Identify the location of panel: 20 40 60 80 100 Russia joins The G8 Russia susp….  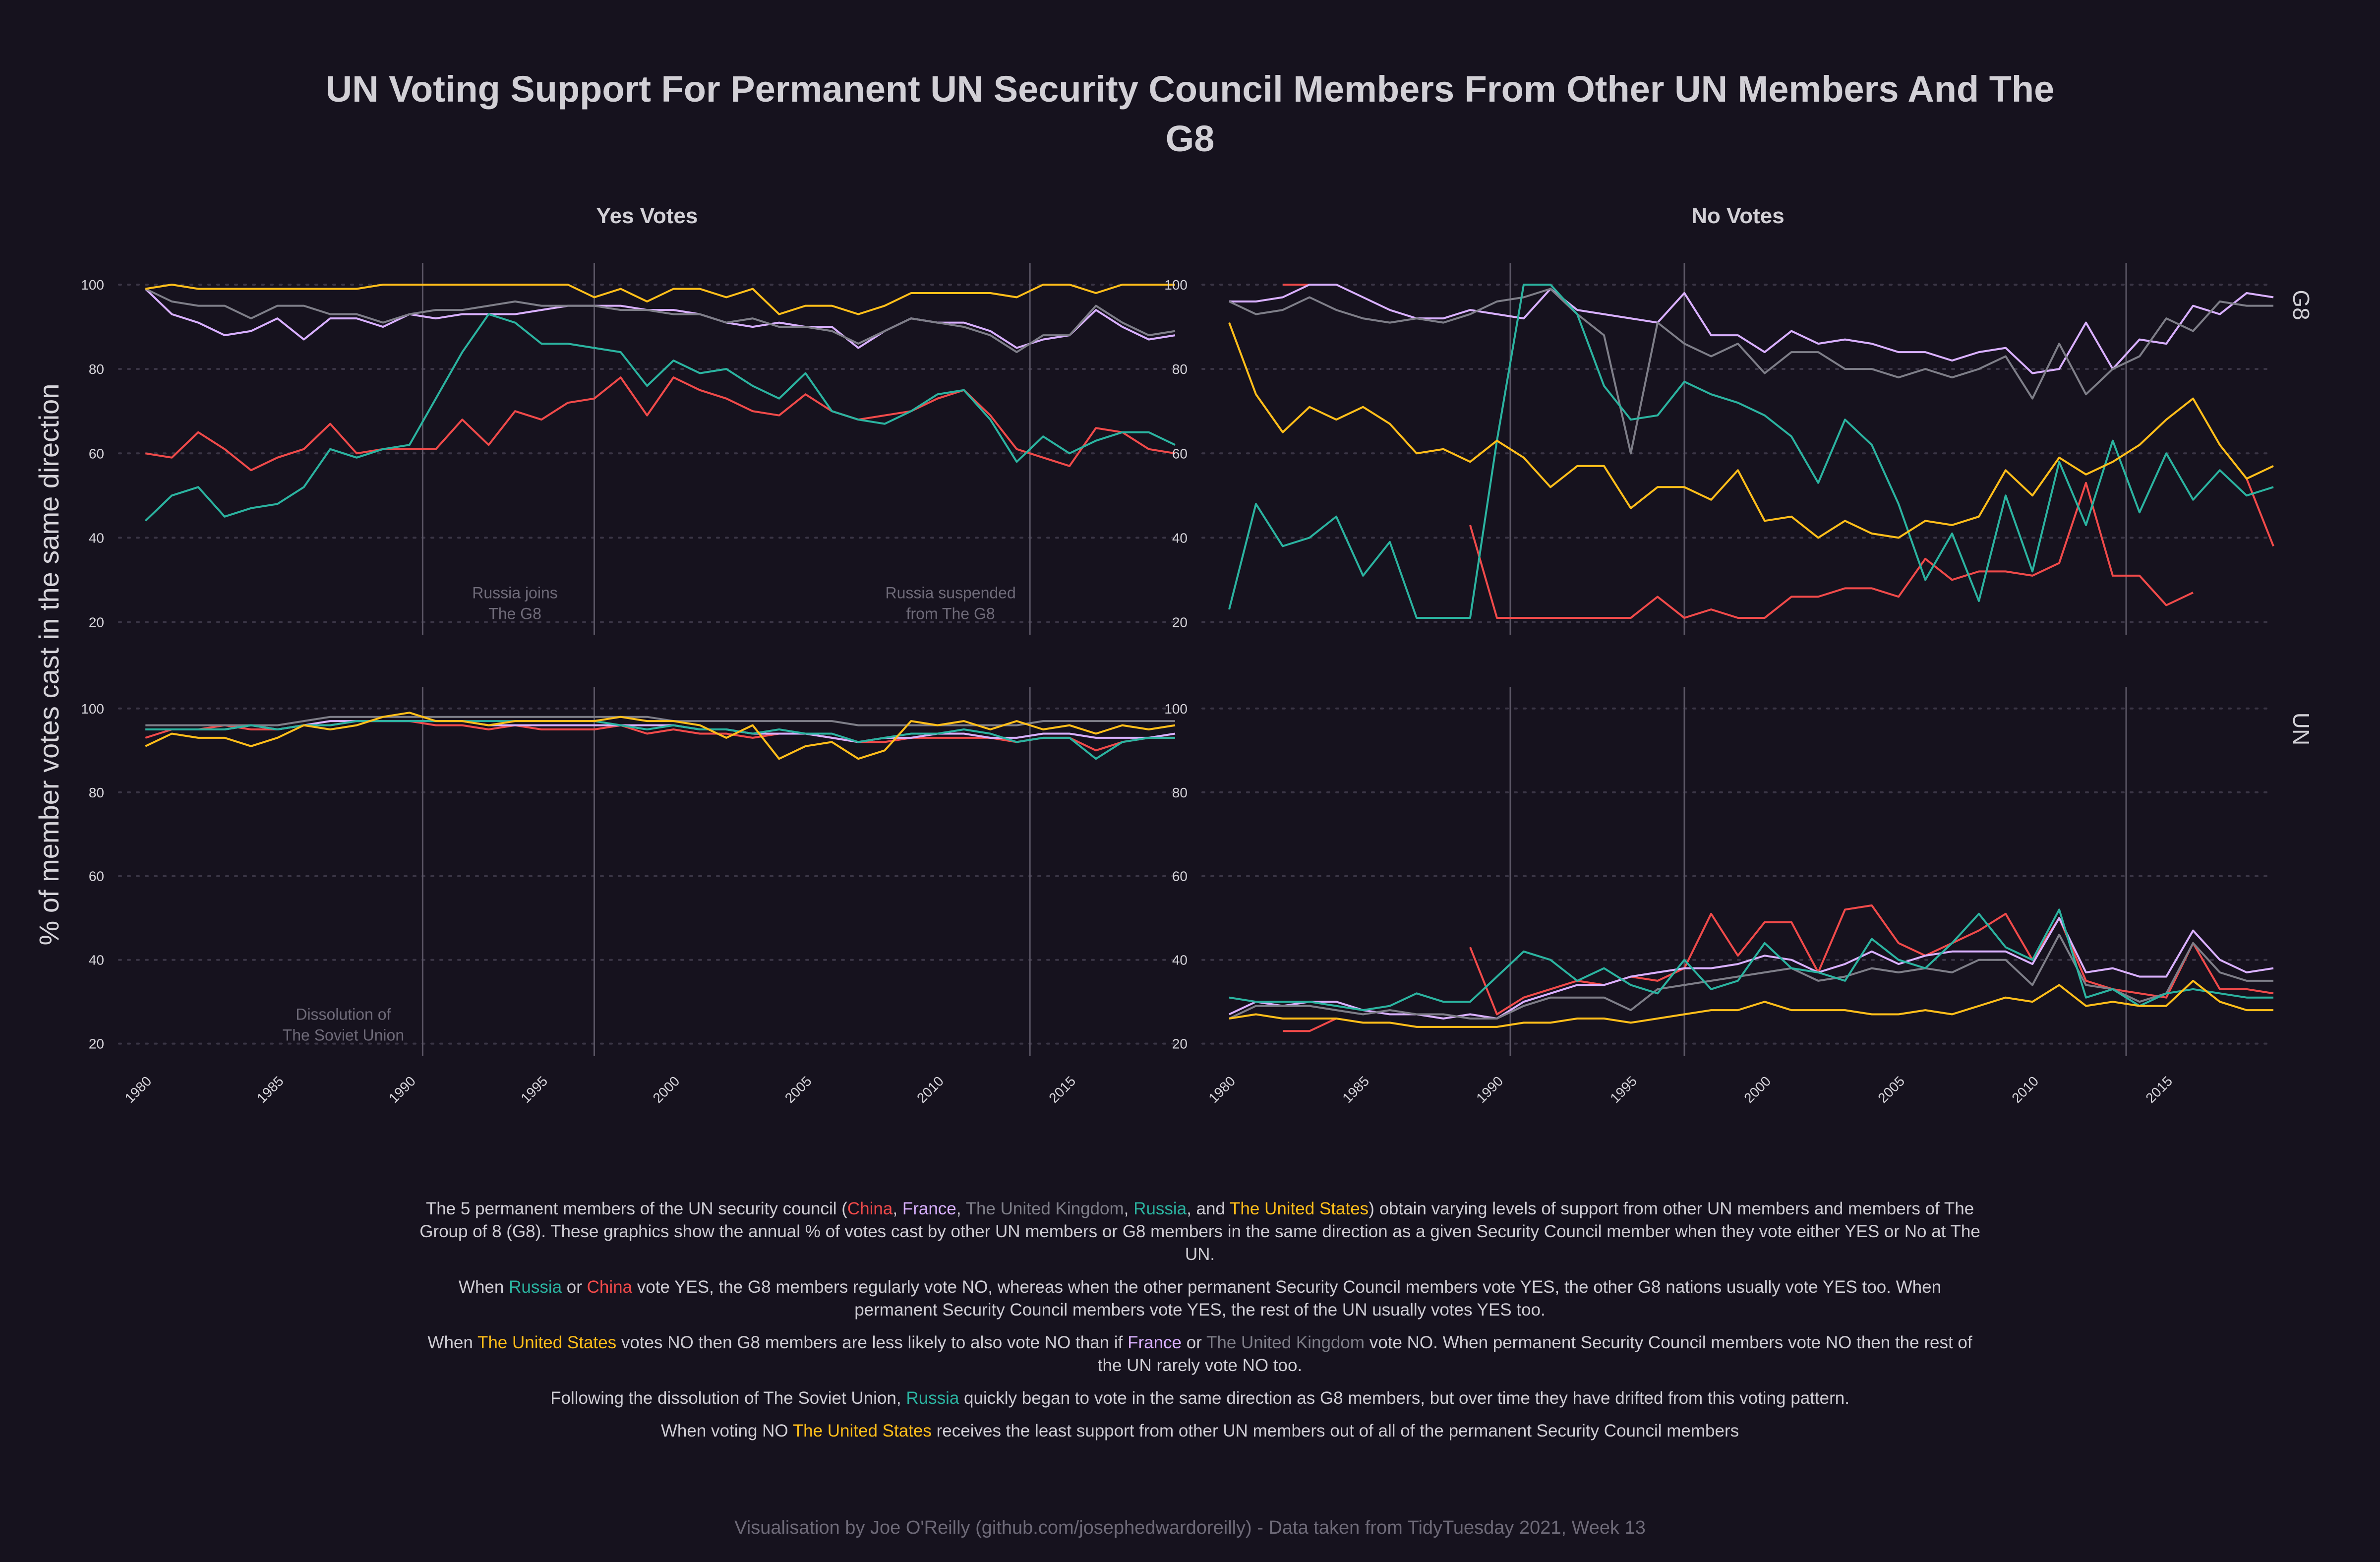
(628, 449).